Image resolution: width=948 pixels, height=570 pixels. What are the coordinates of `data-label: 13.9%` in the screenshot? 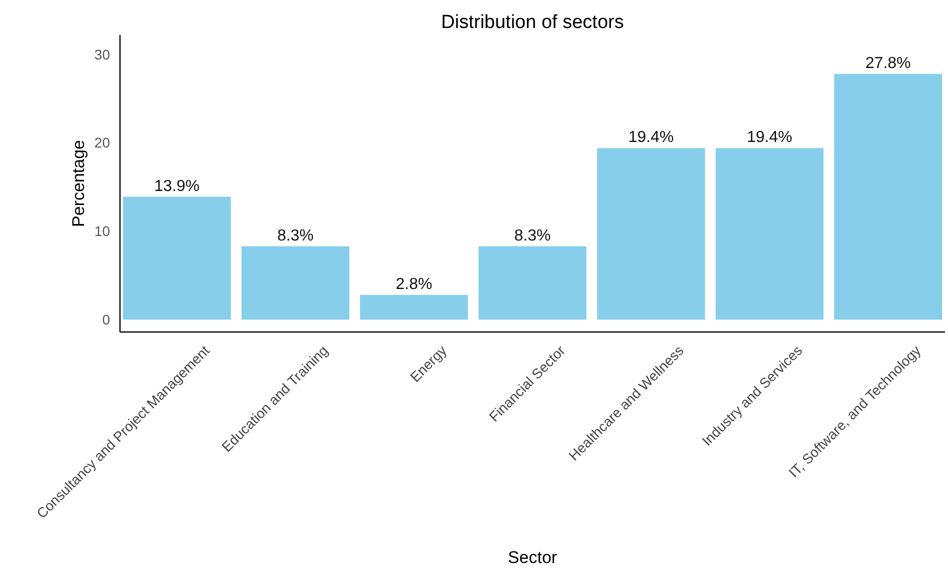 It's located at (177, 186).